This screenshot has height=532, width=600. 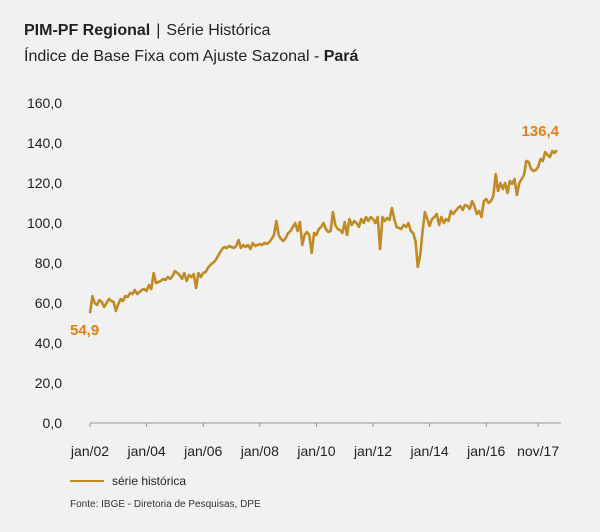 What do you see at coordinates (538, 451) in the screenshot?
I see `x-tick-label: nov/17` at bounding box center [538, 451].